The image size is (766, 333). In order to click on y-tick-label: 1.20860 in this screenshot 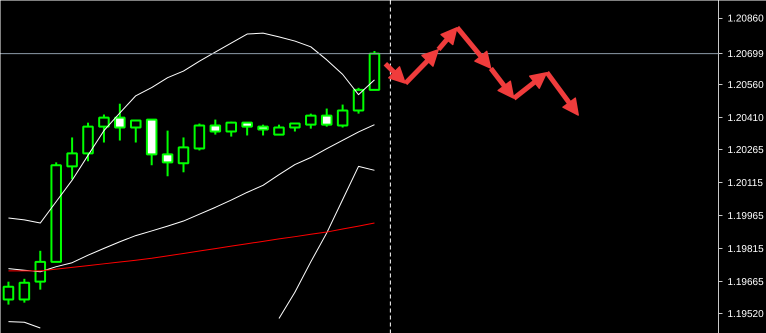, I will do `click(746, 19)`.